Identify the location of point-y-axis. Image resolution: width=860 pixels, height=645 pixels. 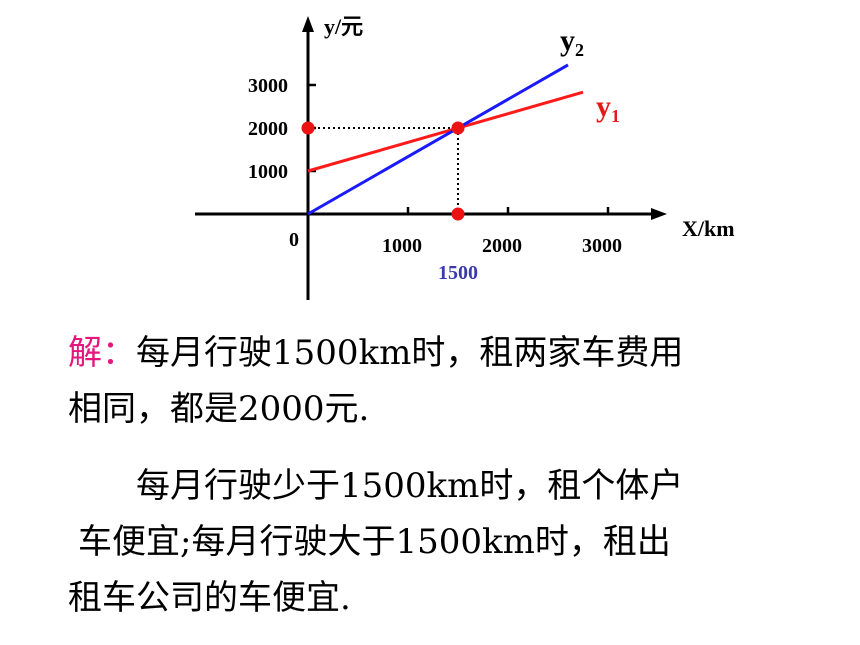
(308, 128).